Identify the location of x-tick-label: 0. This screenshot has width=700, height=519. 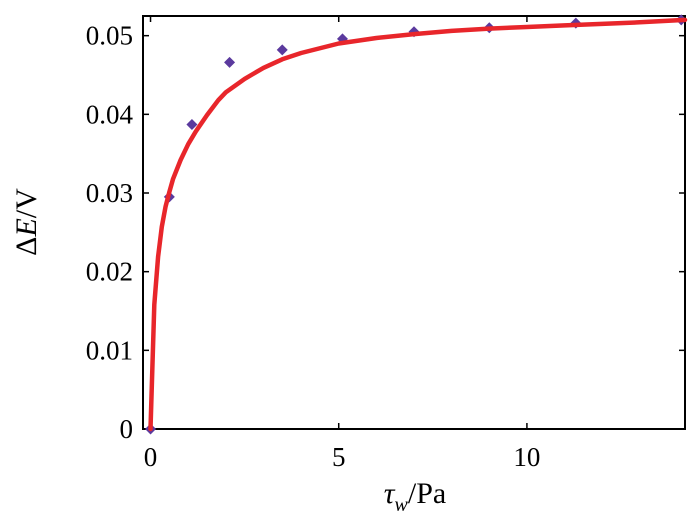
(151, 457).